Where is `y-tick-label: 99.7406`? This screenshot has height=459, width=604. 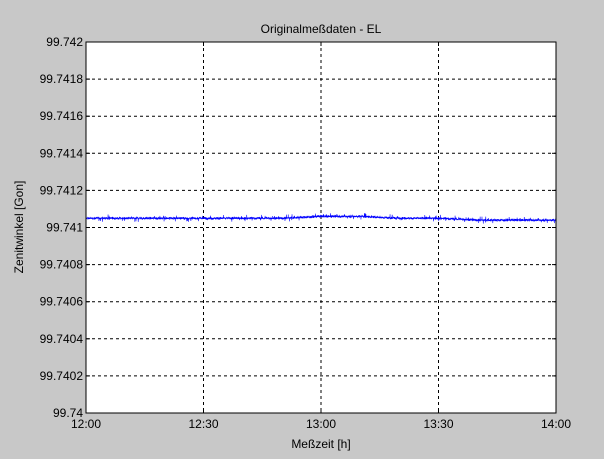 y-tick-label: 99.7406 is located at coordinates (62, 302).